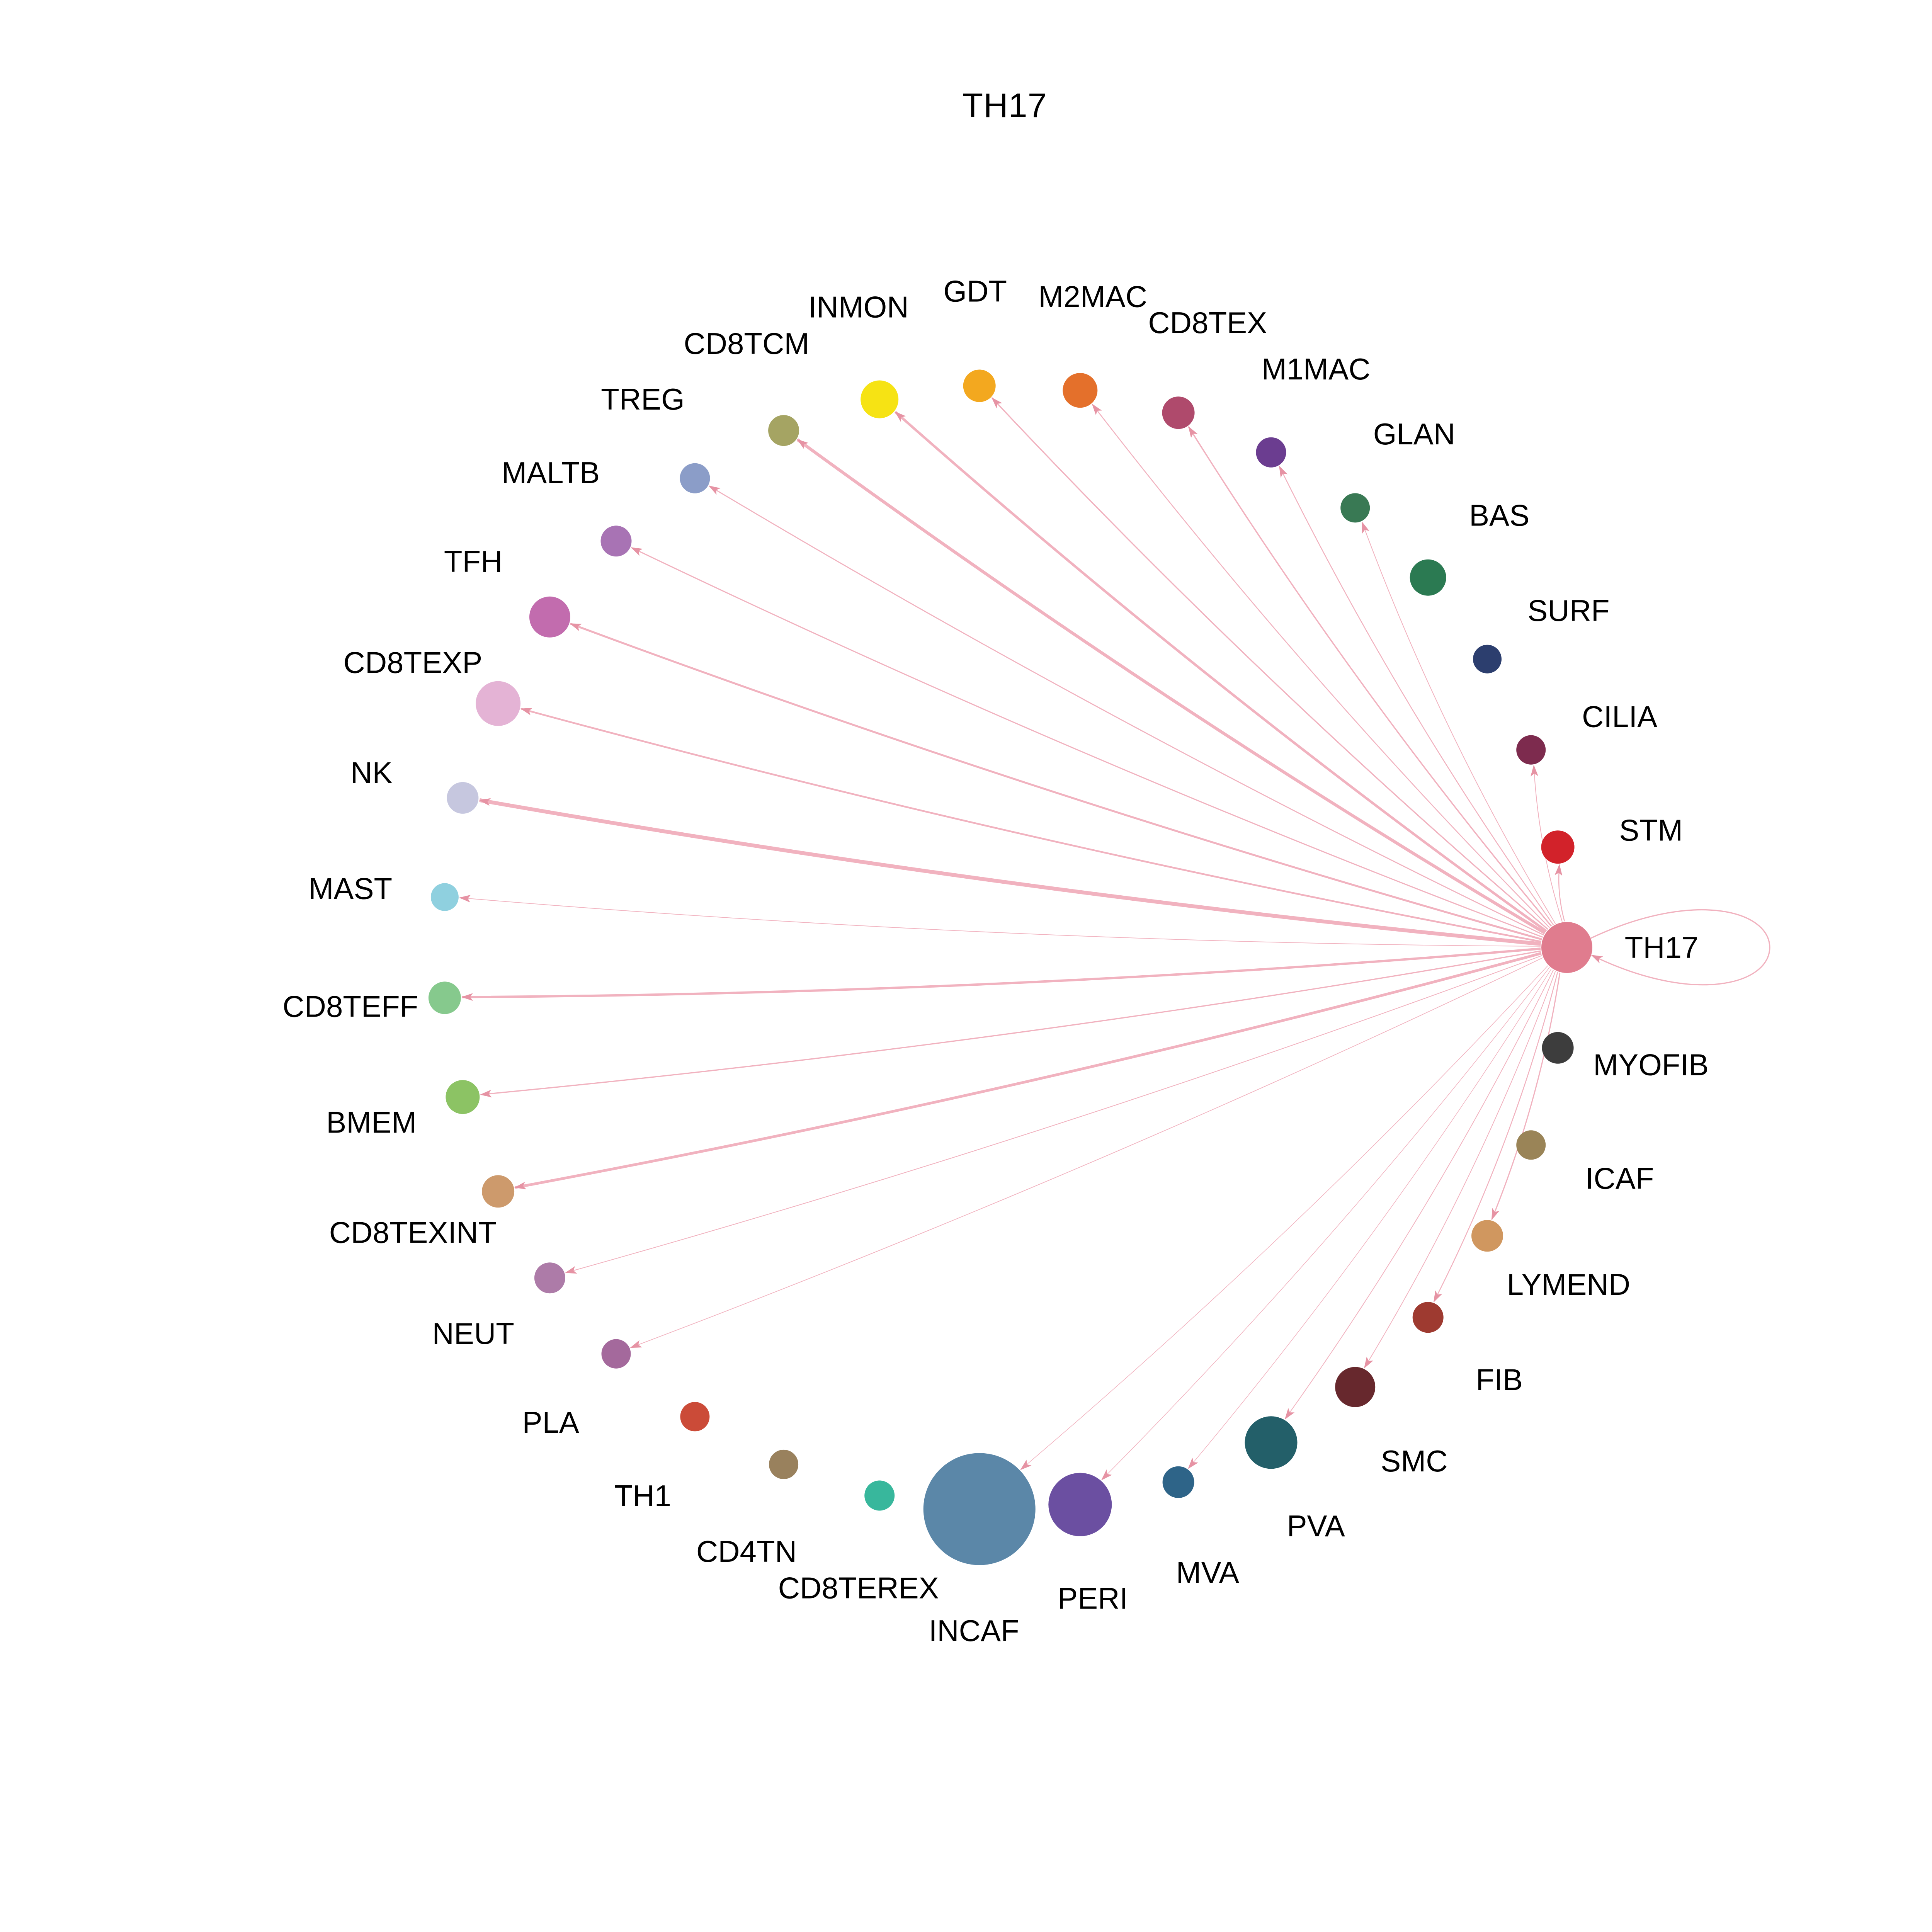 This screenshot has width=1932, height=1932. I want to click on node-label-M2MAC: M2MAC, so click(1092, 296).